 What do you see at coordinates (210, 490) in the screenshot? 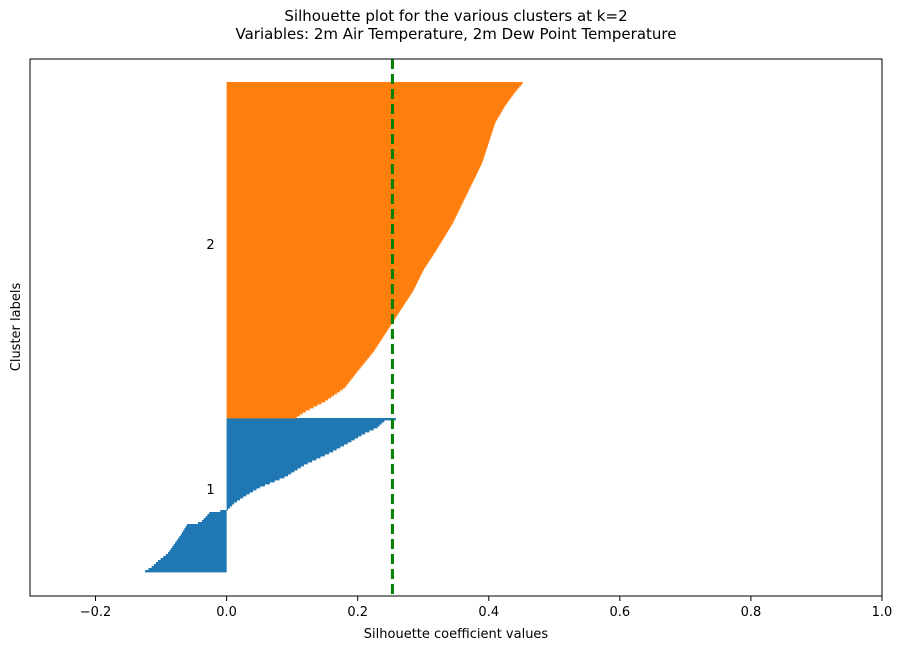
I see `cluster-1-label: 1` at bounding box center [210, 490].